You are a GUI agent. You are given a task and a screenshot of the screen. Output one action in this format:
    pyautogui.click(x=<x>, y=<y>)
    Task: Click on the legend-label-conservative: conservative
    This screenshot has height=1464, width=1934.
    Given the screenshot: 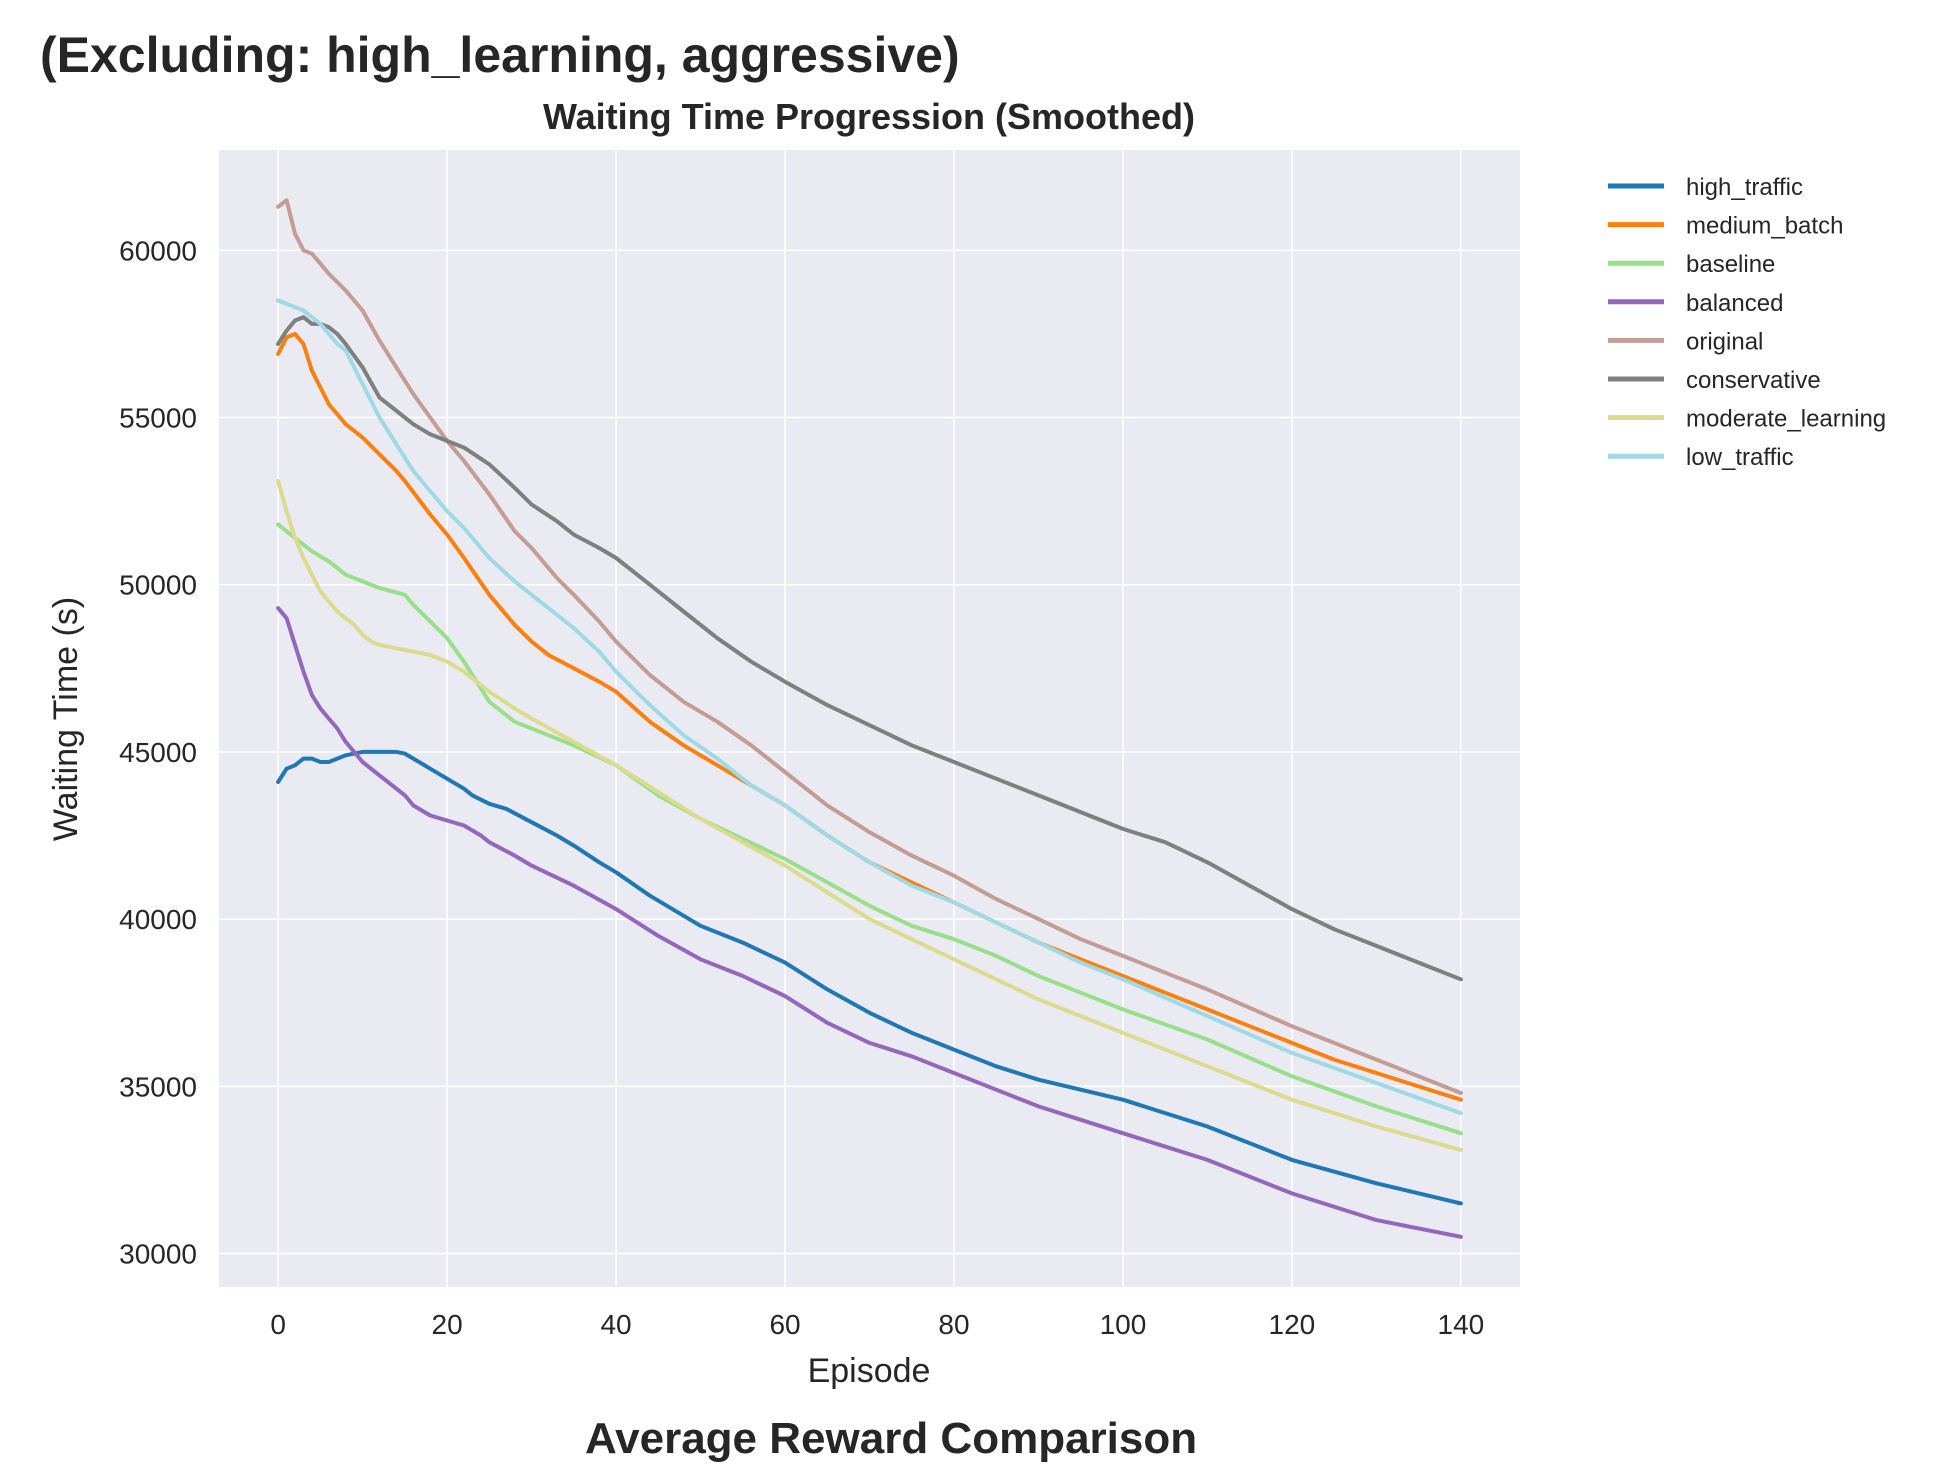 What is the action you would take?
    pyautogui.click(x=1753, y=380)
    